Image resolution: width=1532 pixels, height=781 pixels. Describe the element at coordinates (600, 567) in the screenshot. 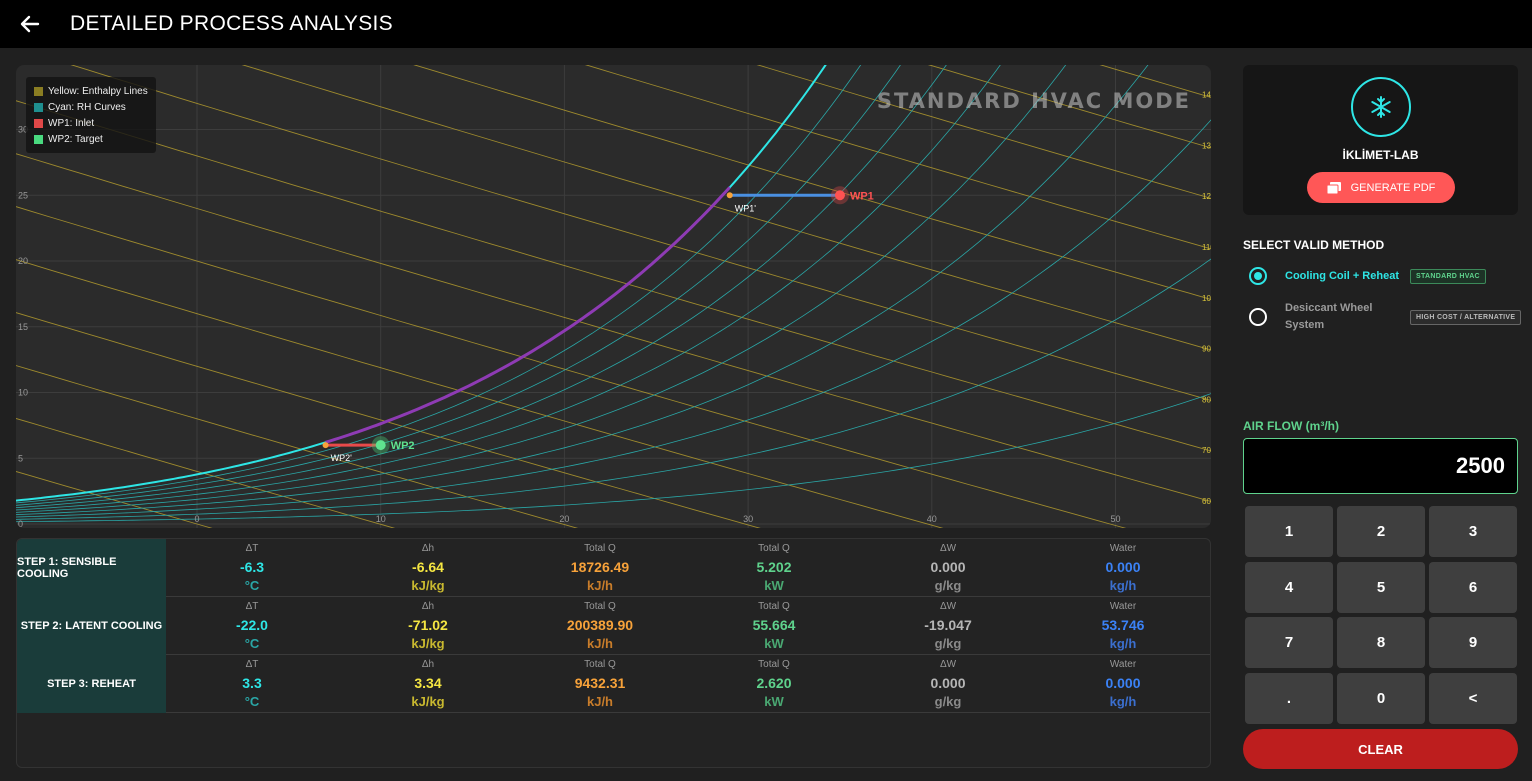

I see `cell-value: 18726.49` at that location.